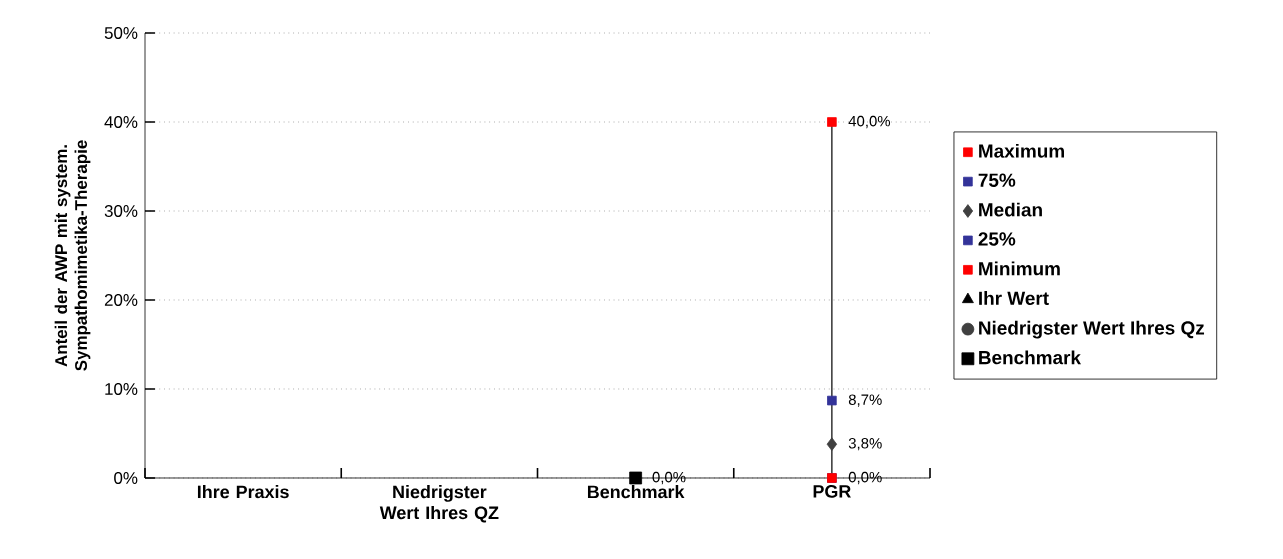 This screenshot has width=1283, height=559. Describe the element at coordinates (1092, 329) in the screenshot. I see `legend-label: Niedrigster Wert Ihres Qz` at that location.